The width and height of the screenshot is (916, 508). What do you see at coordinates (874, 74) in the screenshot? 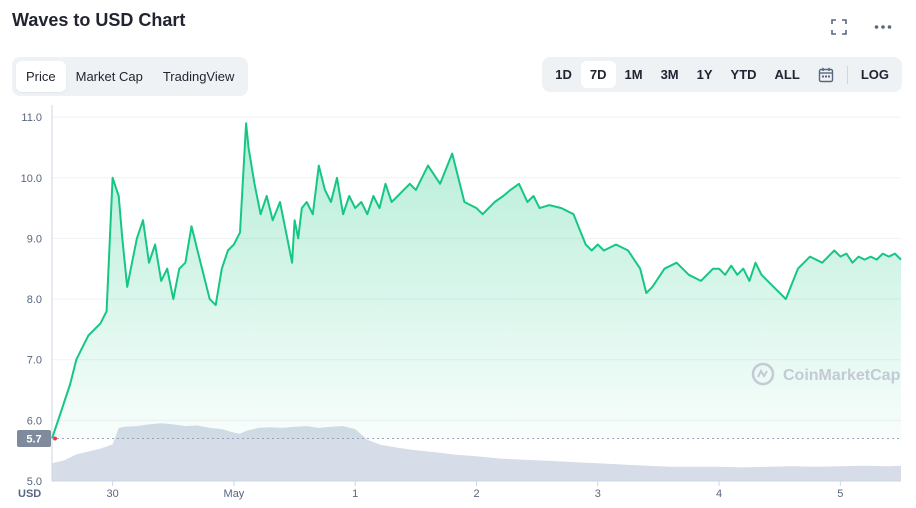
I see `log-toggle: LOG` at bounding box center [874, 74].